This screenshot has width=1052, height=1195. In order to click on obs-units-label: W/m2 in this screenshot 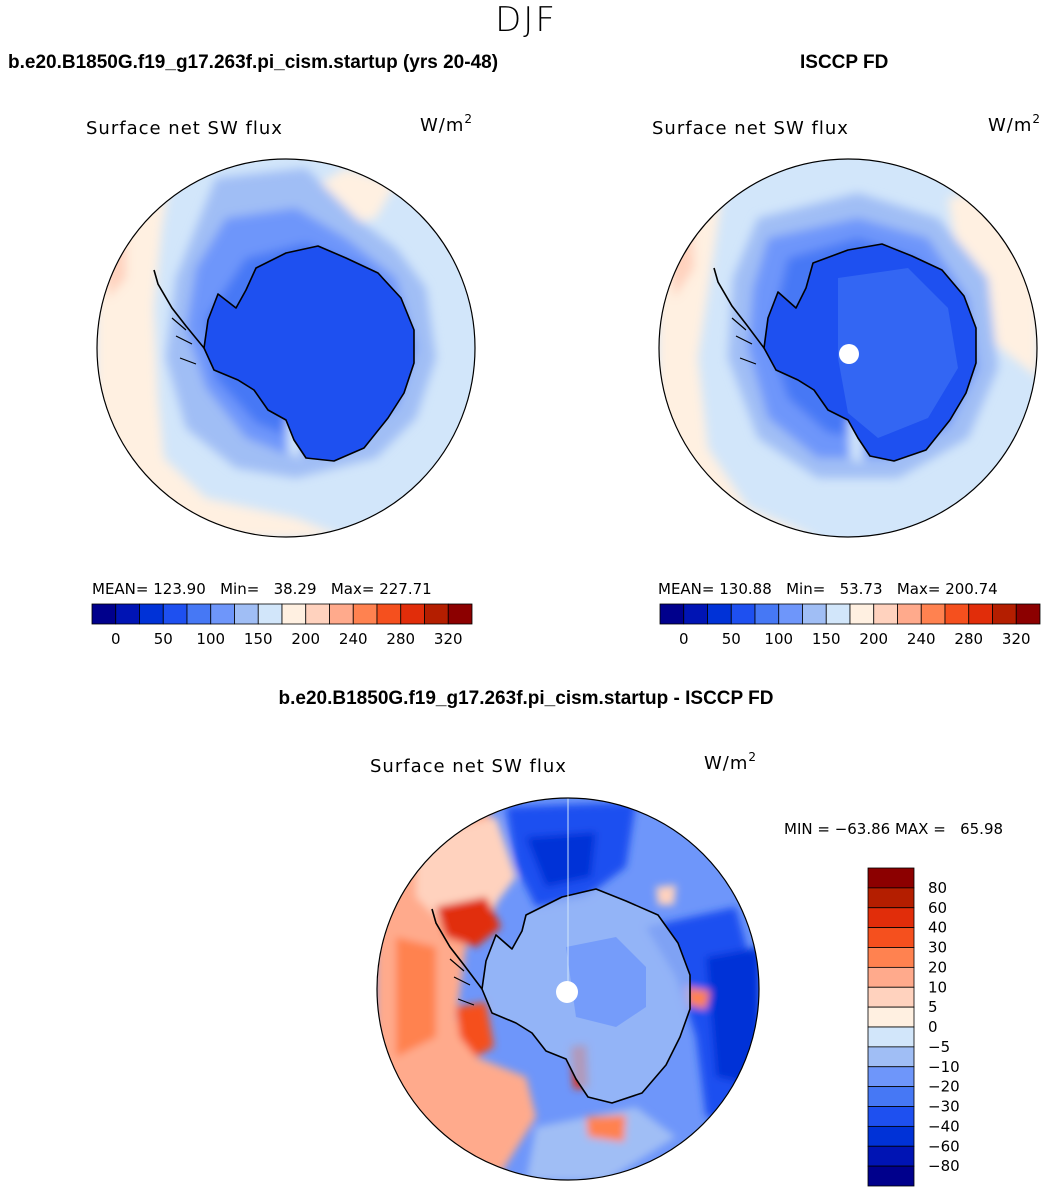, I will do `click(1015, 124)`.